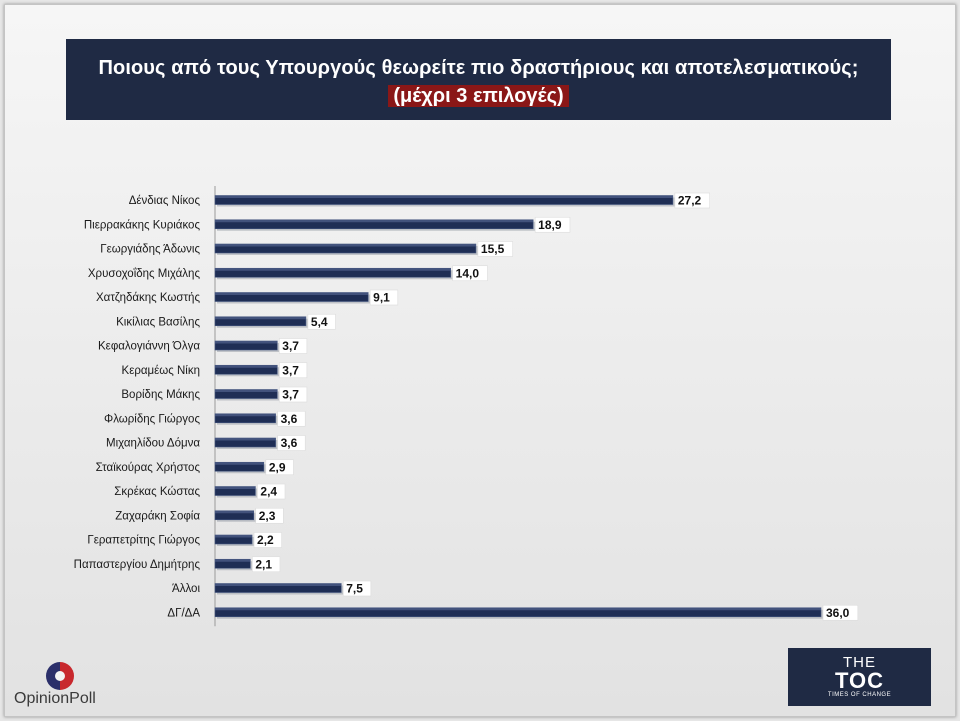  Describe the element at coordinates (144, 274) in the screenshot. I see `category-label: Χρυσοχοΐδης Μιχάλης` at that location.